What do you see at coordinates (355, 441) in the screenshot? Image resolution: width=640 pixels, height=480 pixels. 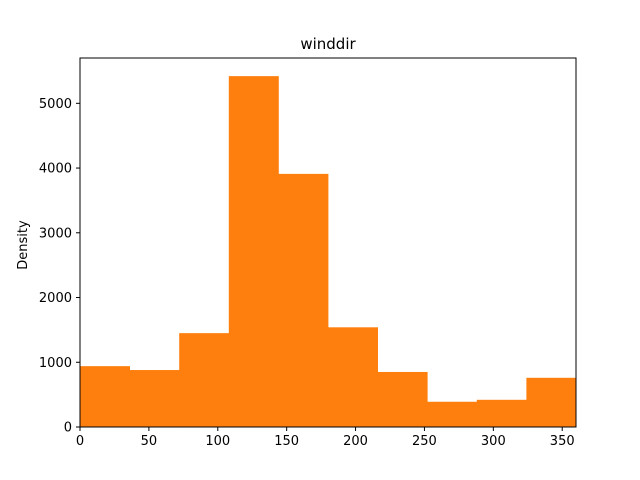 I see `x-tick-label: 200` at bounding box center [355, 441].